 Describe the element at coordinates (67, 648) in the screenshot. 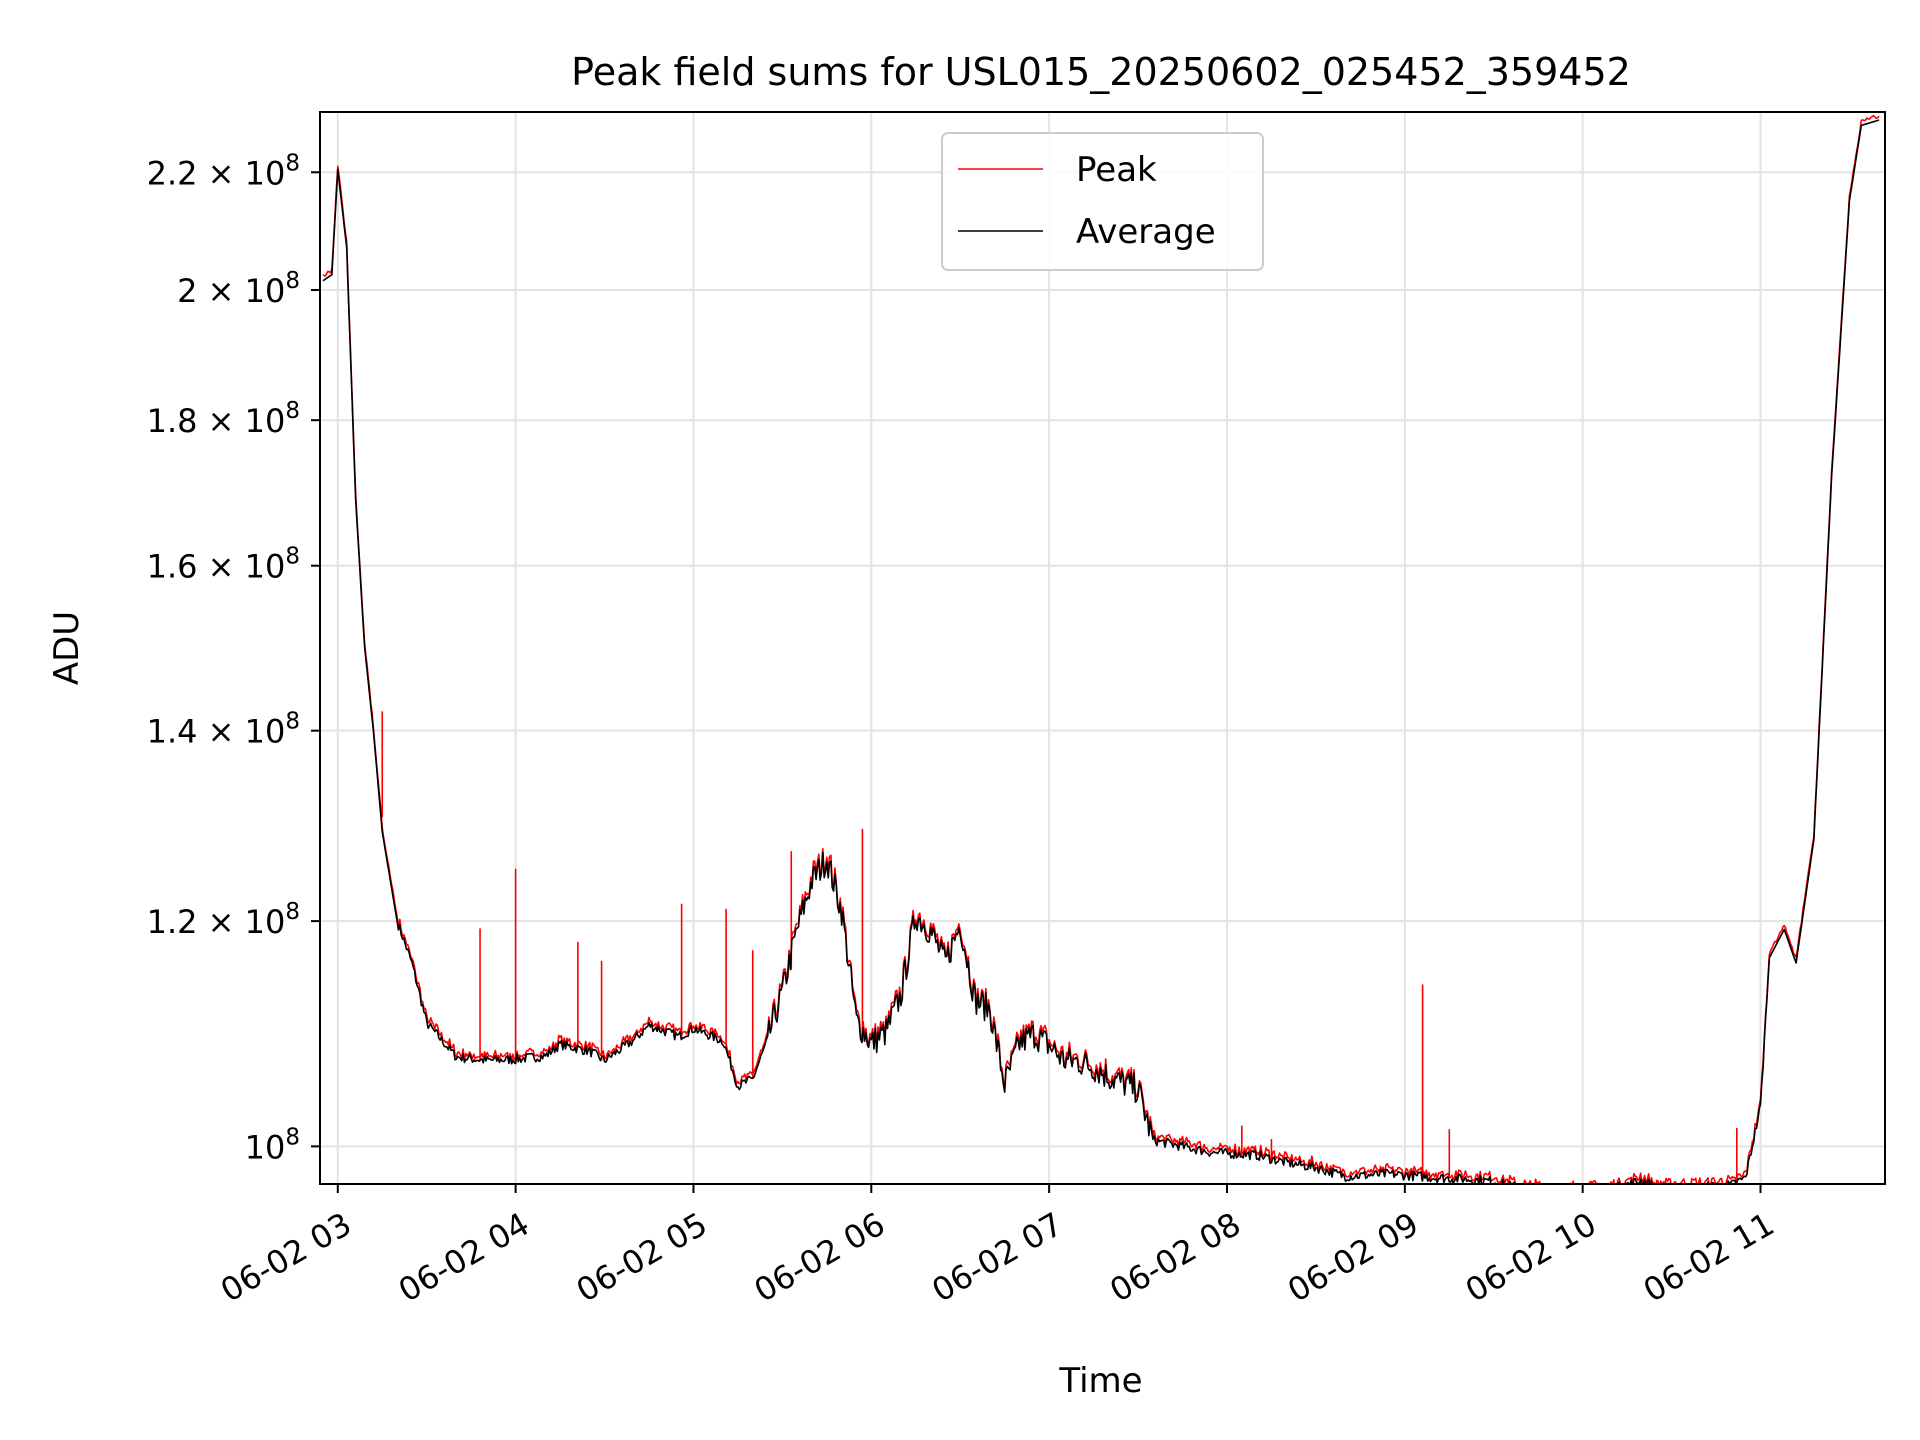

I see `y-axis-label: ADU` at that location.